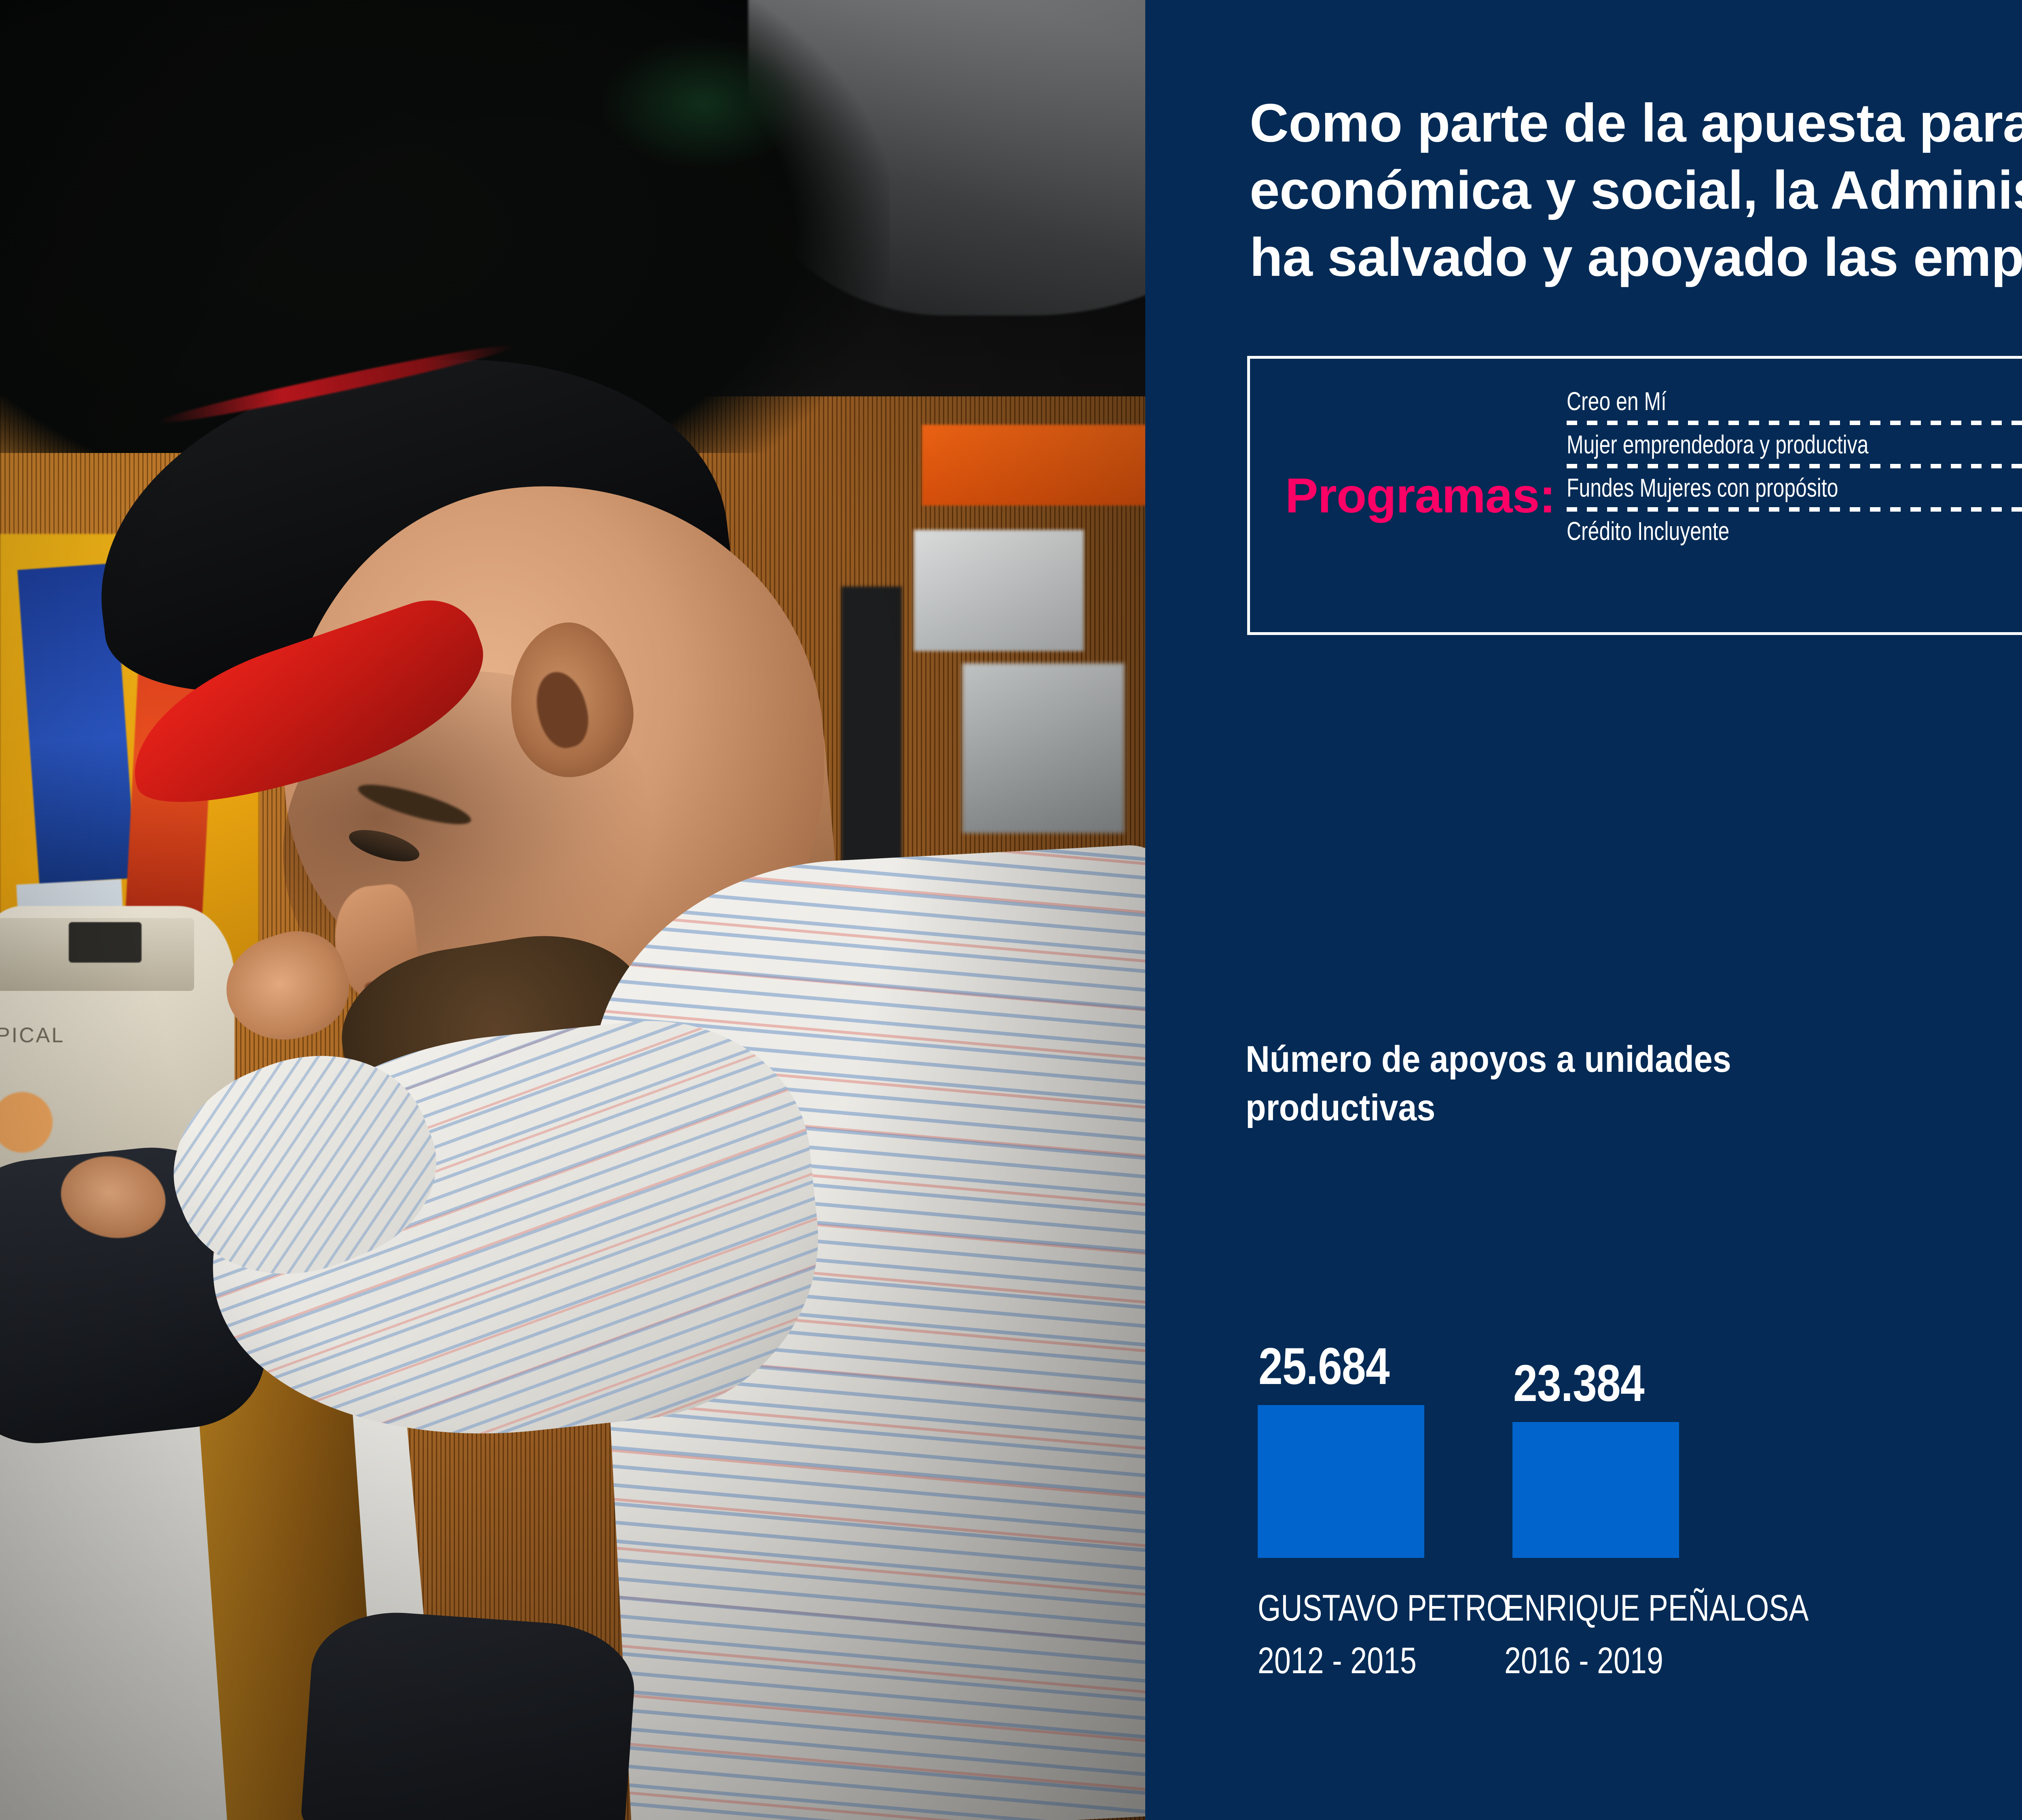 This screenshot has height=1820, width=2022. What do you see at coordinates (999, 590) in the screenshot?
I see `shelf-white-box` at bounding box center [999, 590].